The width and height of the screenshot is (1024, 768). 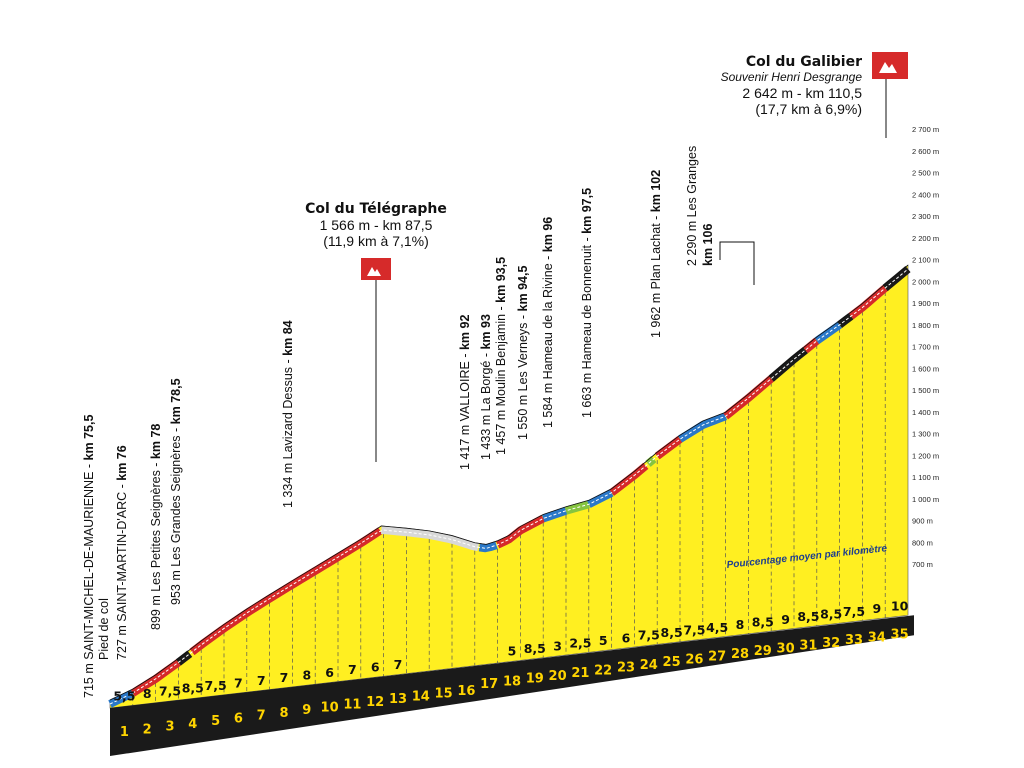 What do you see at coordinates (626, 668) in the screenshot?
I see `km-label: 23` at bounding box center [626, 668].